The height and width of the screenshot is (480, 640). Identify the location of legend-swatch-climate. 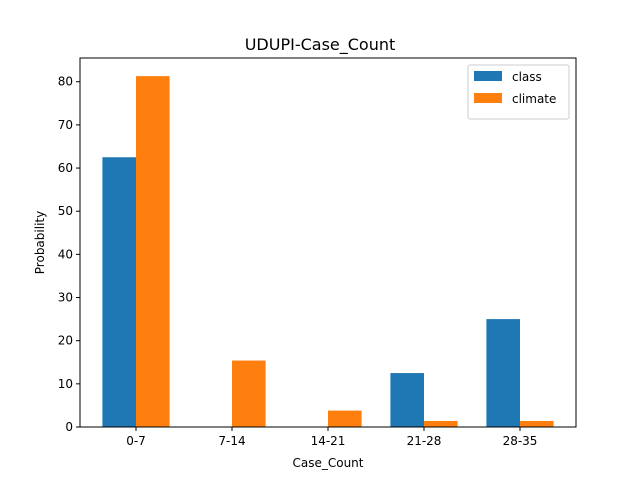
(488, 98).